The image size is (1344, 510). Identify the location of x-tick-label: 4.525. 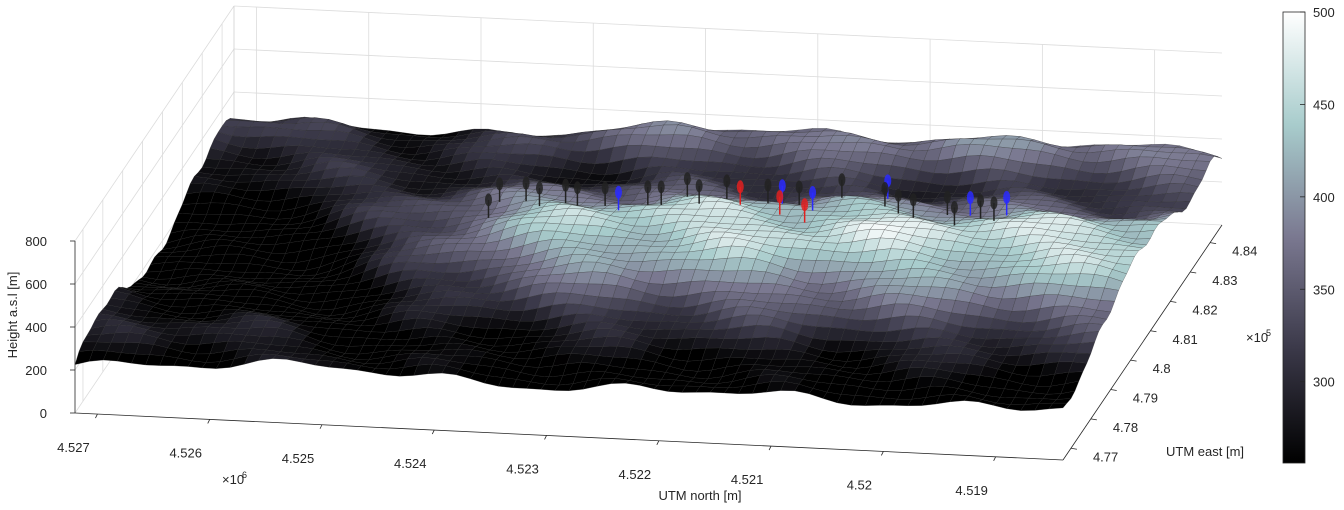
(298, 458).